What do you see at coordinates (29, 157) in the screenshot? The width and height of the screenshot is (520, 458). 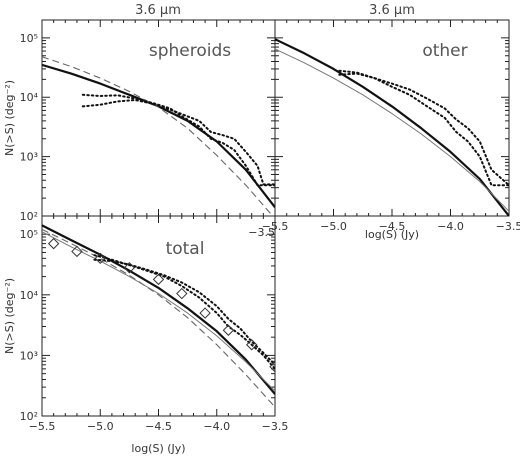 I see `y-tick-label-spheroids: 10³` at bounding box center [29, 157].